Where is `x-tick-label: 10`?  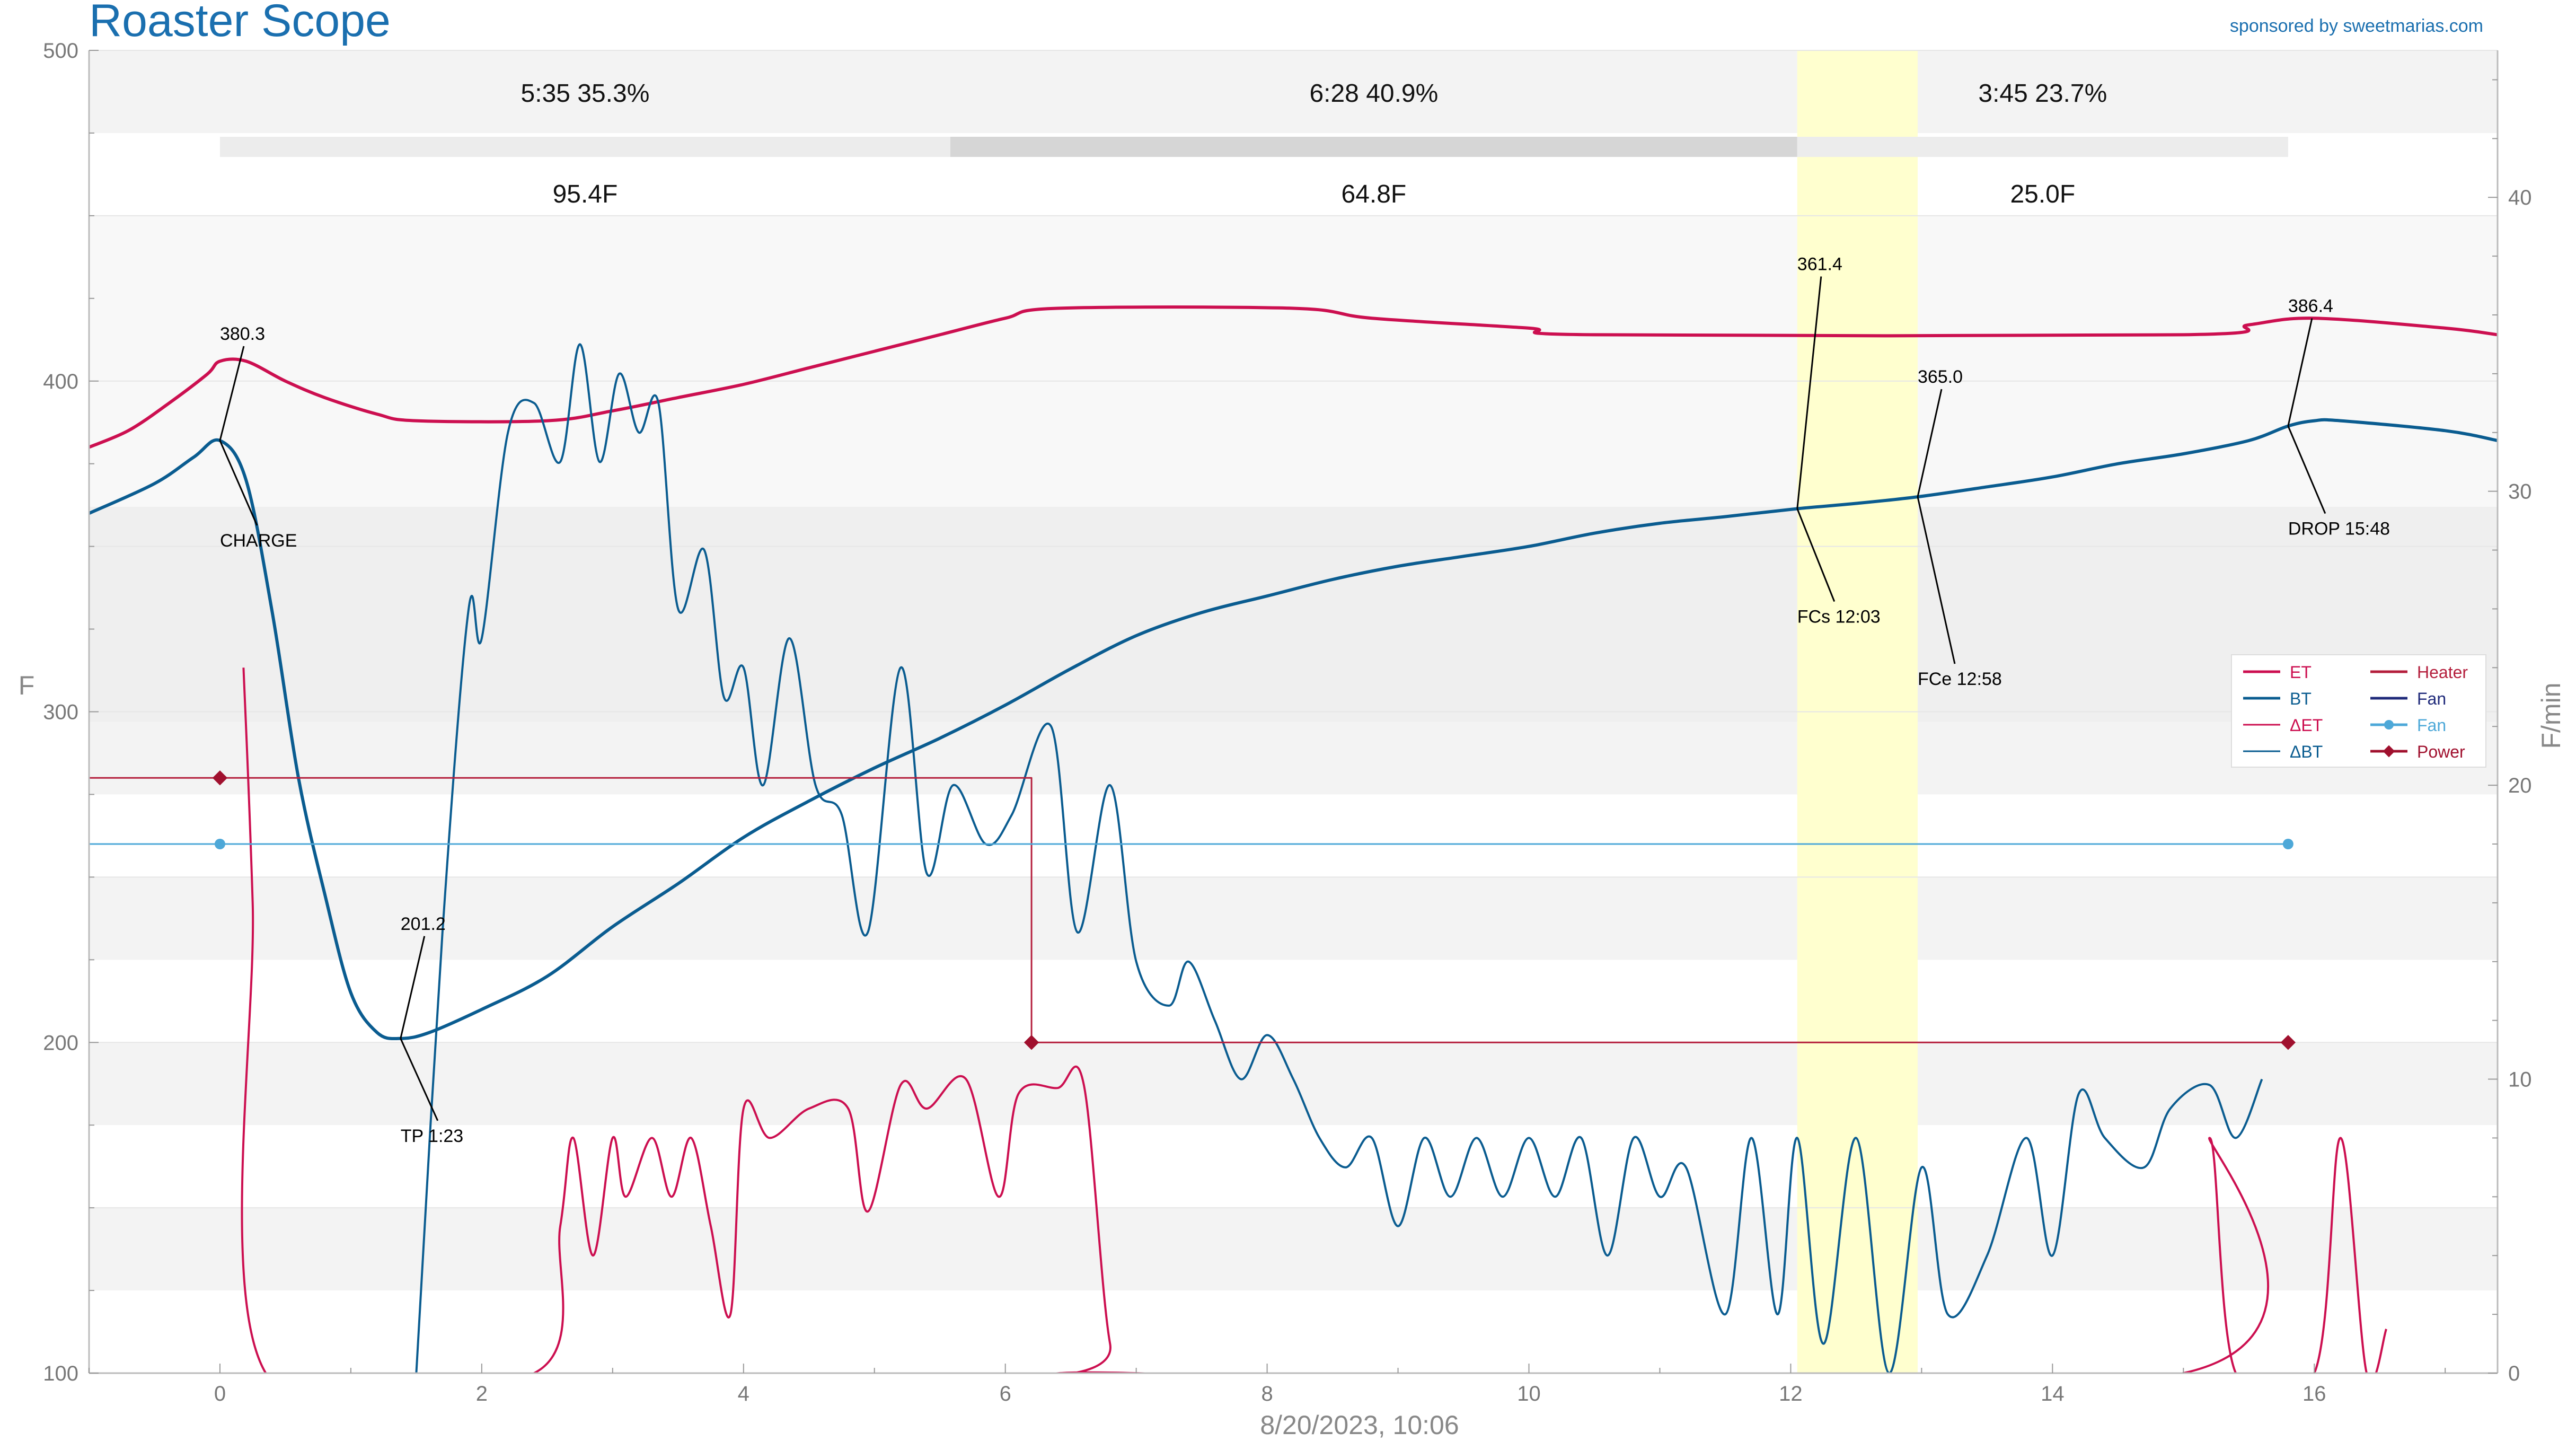 x-tick-label: 10 is located at coordinates (1529, 1393).